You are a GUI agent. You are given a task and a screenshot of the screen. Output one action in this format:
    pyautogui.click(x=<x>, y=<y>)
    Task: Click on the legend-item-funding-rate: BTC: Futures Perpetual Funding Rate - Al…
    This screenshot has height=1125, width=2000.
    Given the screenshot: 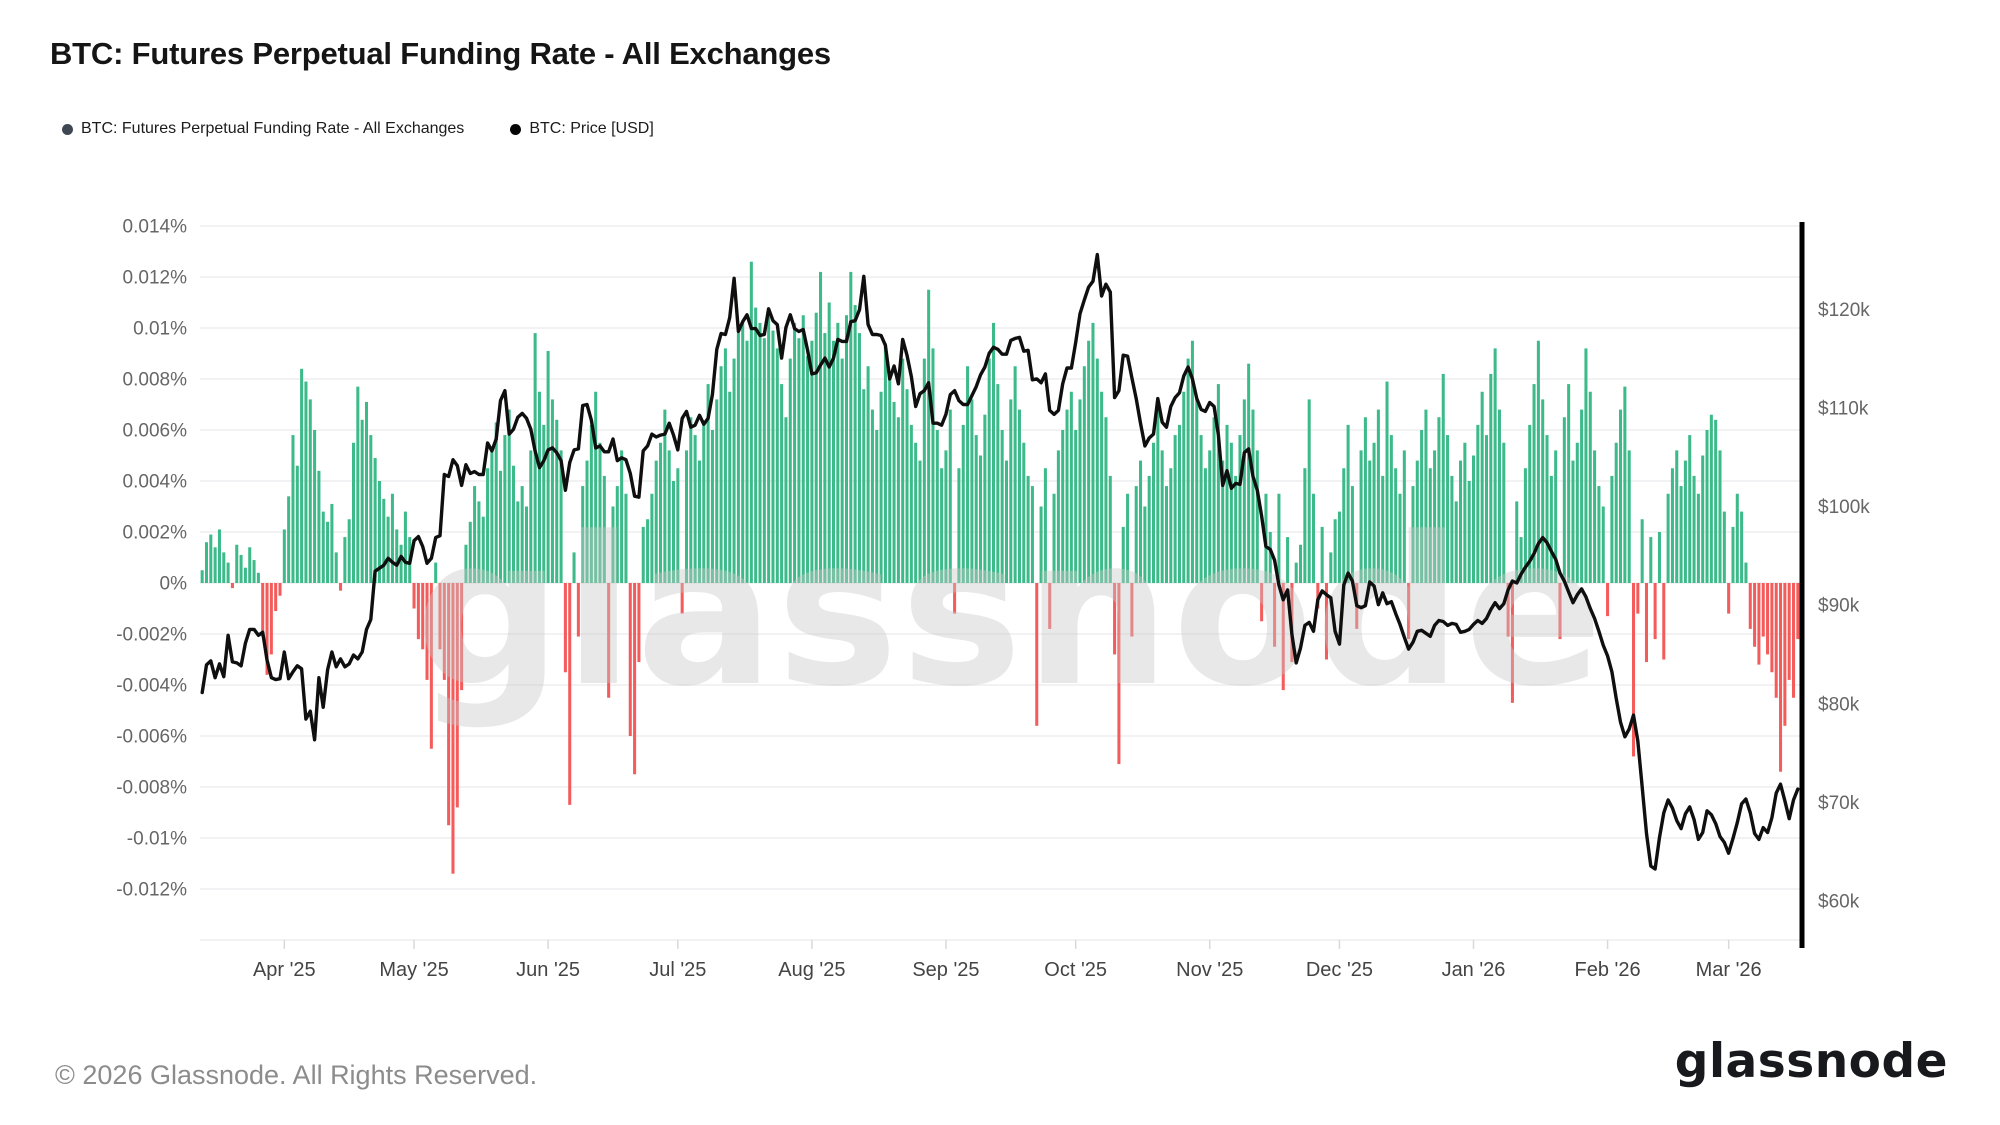 What is the action you would take?
    pyautogui.click(x=263, y=129)
    